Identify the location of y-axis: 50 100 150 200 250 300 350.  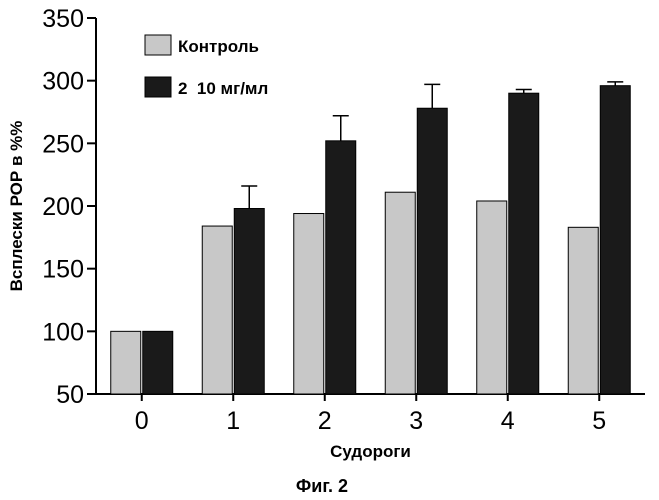
(69, 207).